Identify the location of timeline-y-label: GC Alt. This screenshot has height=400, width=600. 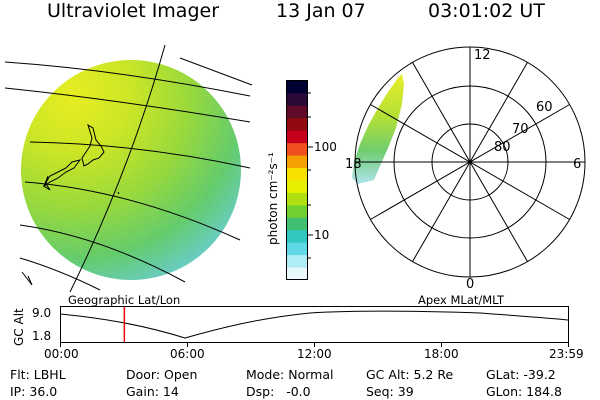
(19, 327).